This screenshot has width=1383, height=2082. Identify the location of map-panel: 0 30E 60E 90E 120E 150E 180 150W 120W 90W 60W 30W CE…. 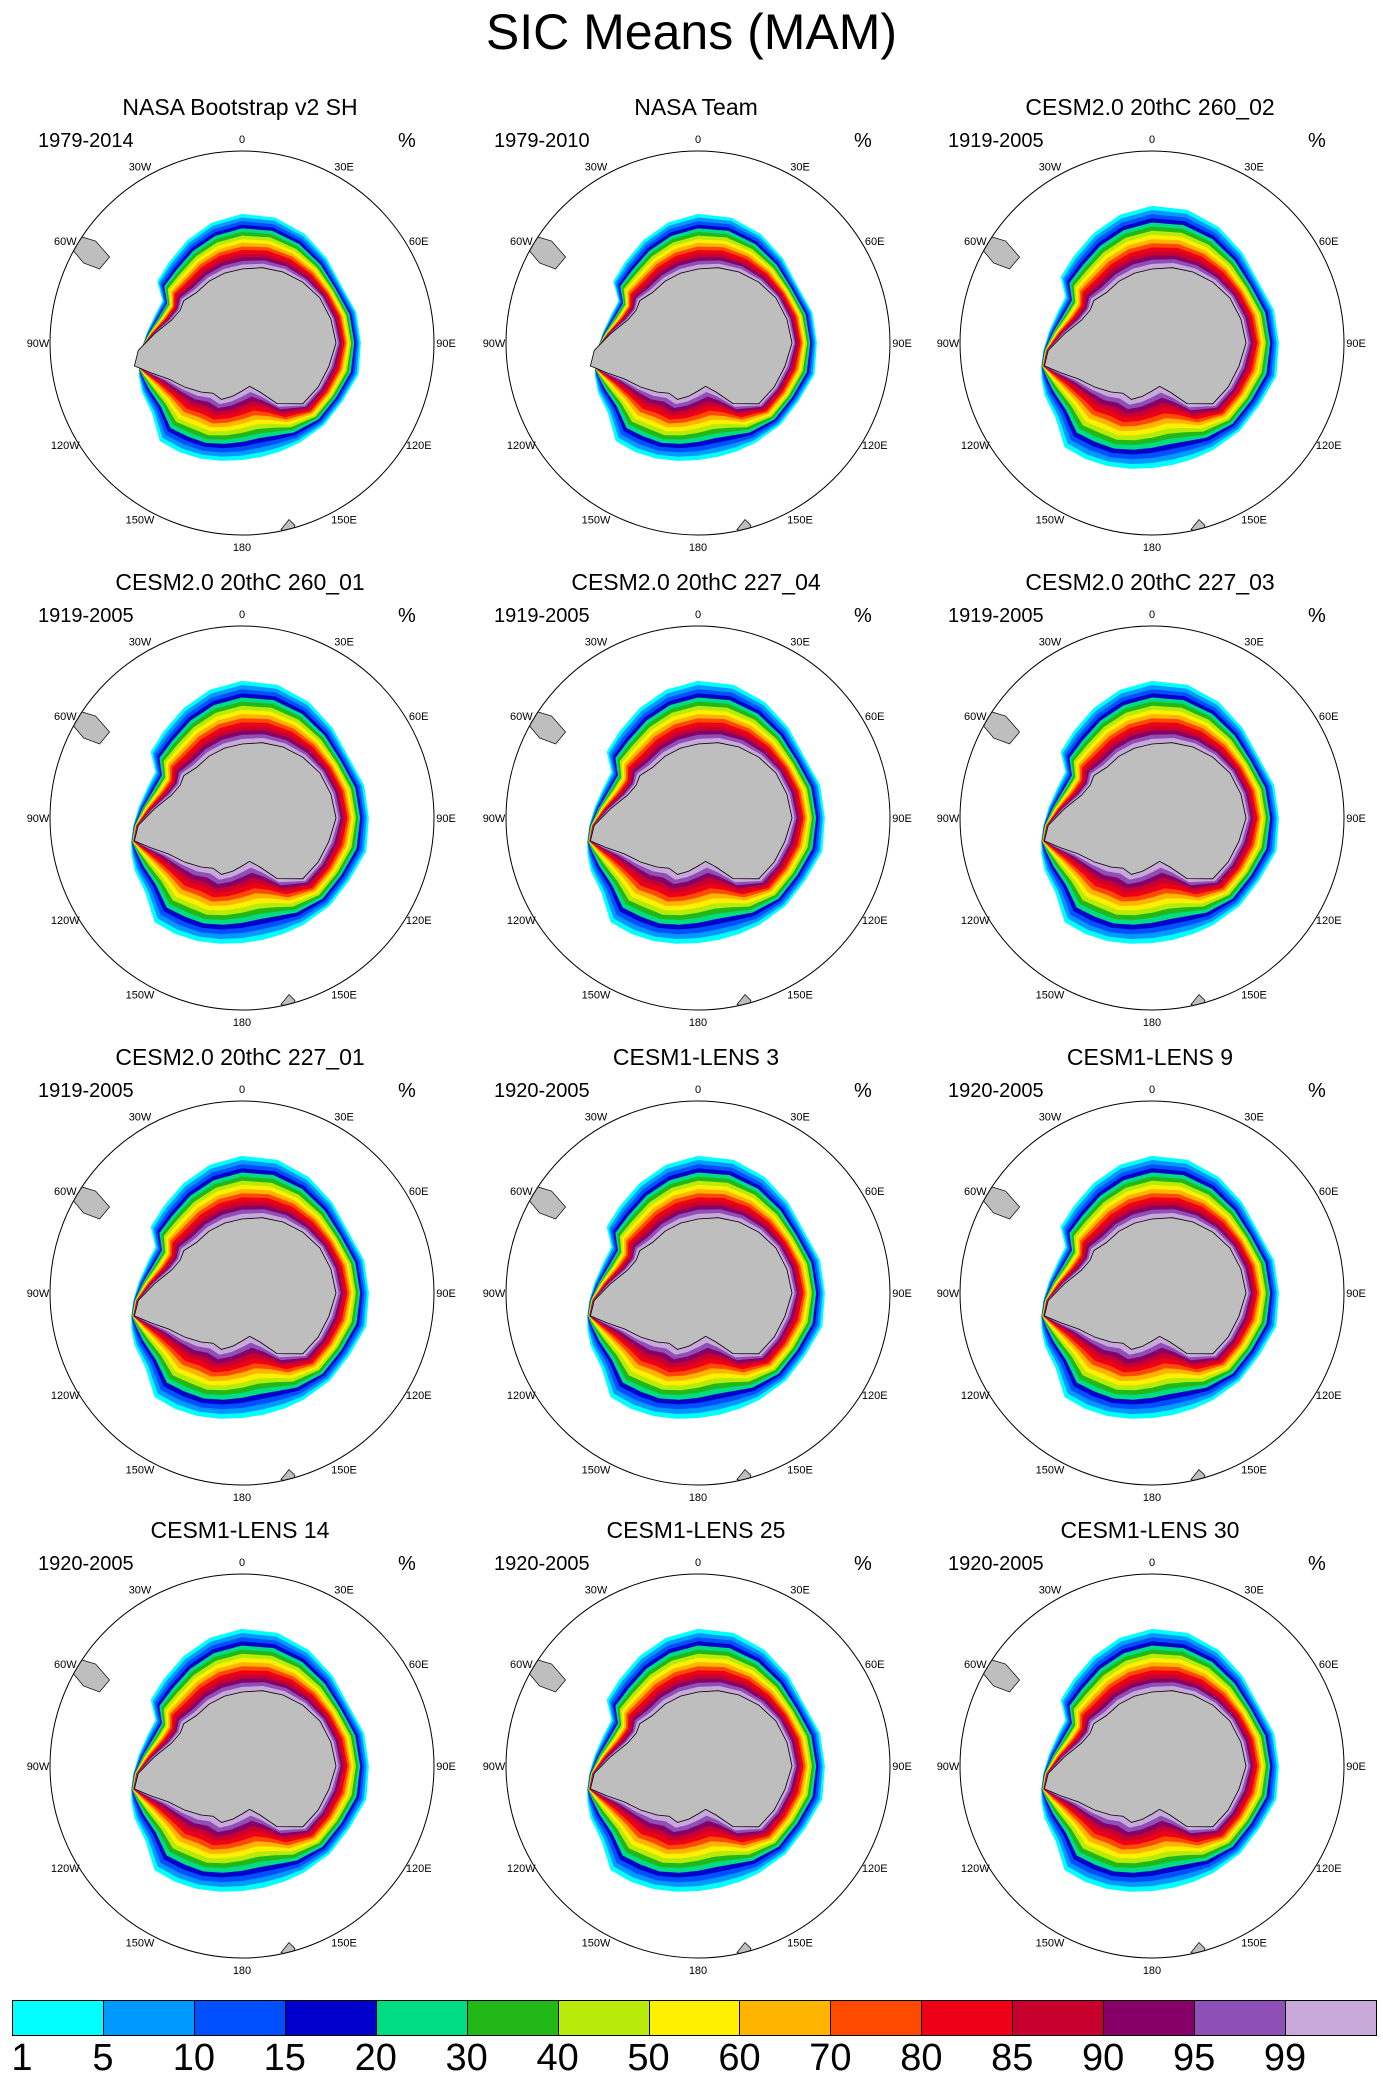
(696, 1283).